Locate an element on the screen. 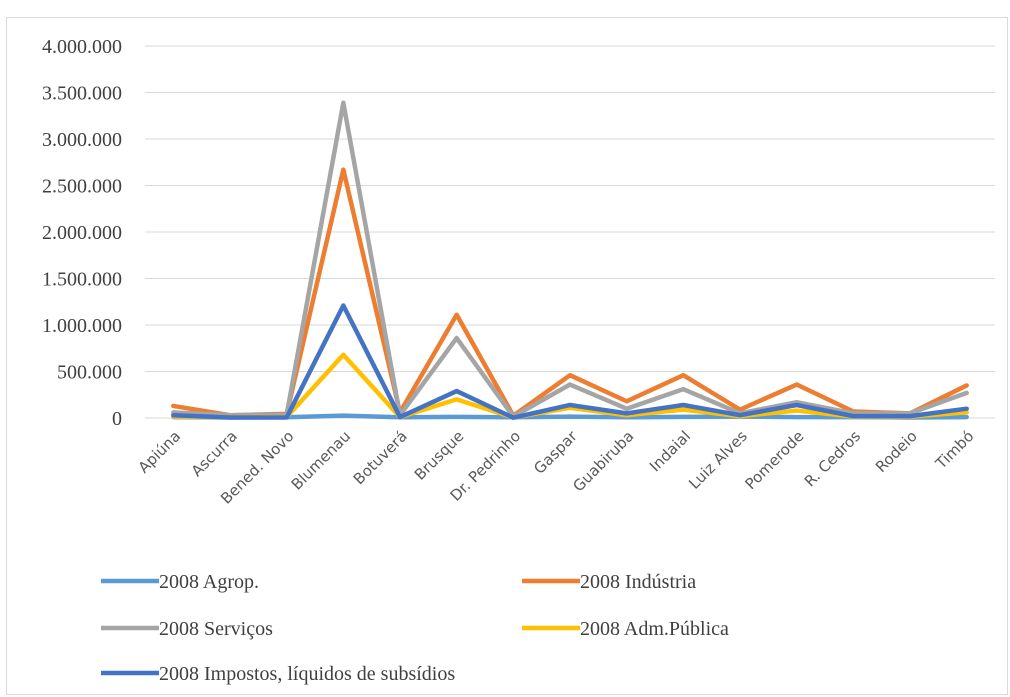  x-tick-label: Luiz Alves is located at coordinates (718, 460).